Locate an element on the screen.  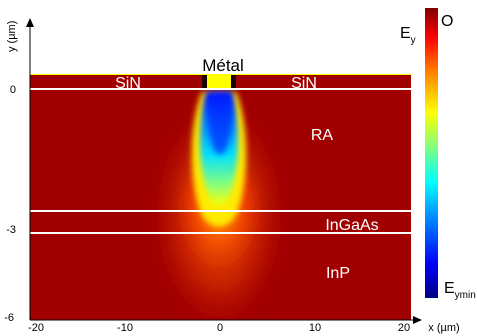
sin-right-label: SiN is located at coordinates (304, 83).